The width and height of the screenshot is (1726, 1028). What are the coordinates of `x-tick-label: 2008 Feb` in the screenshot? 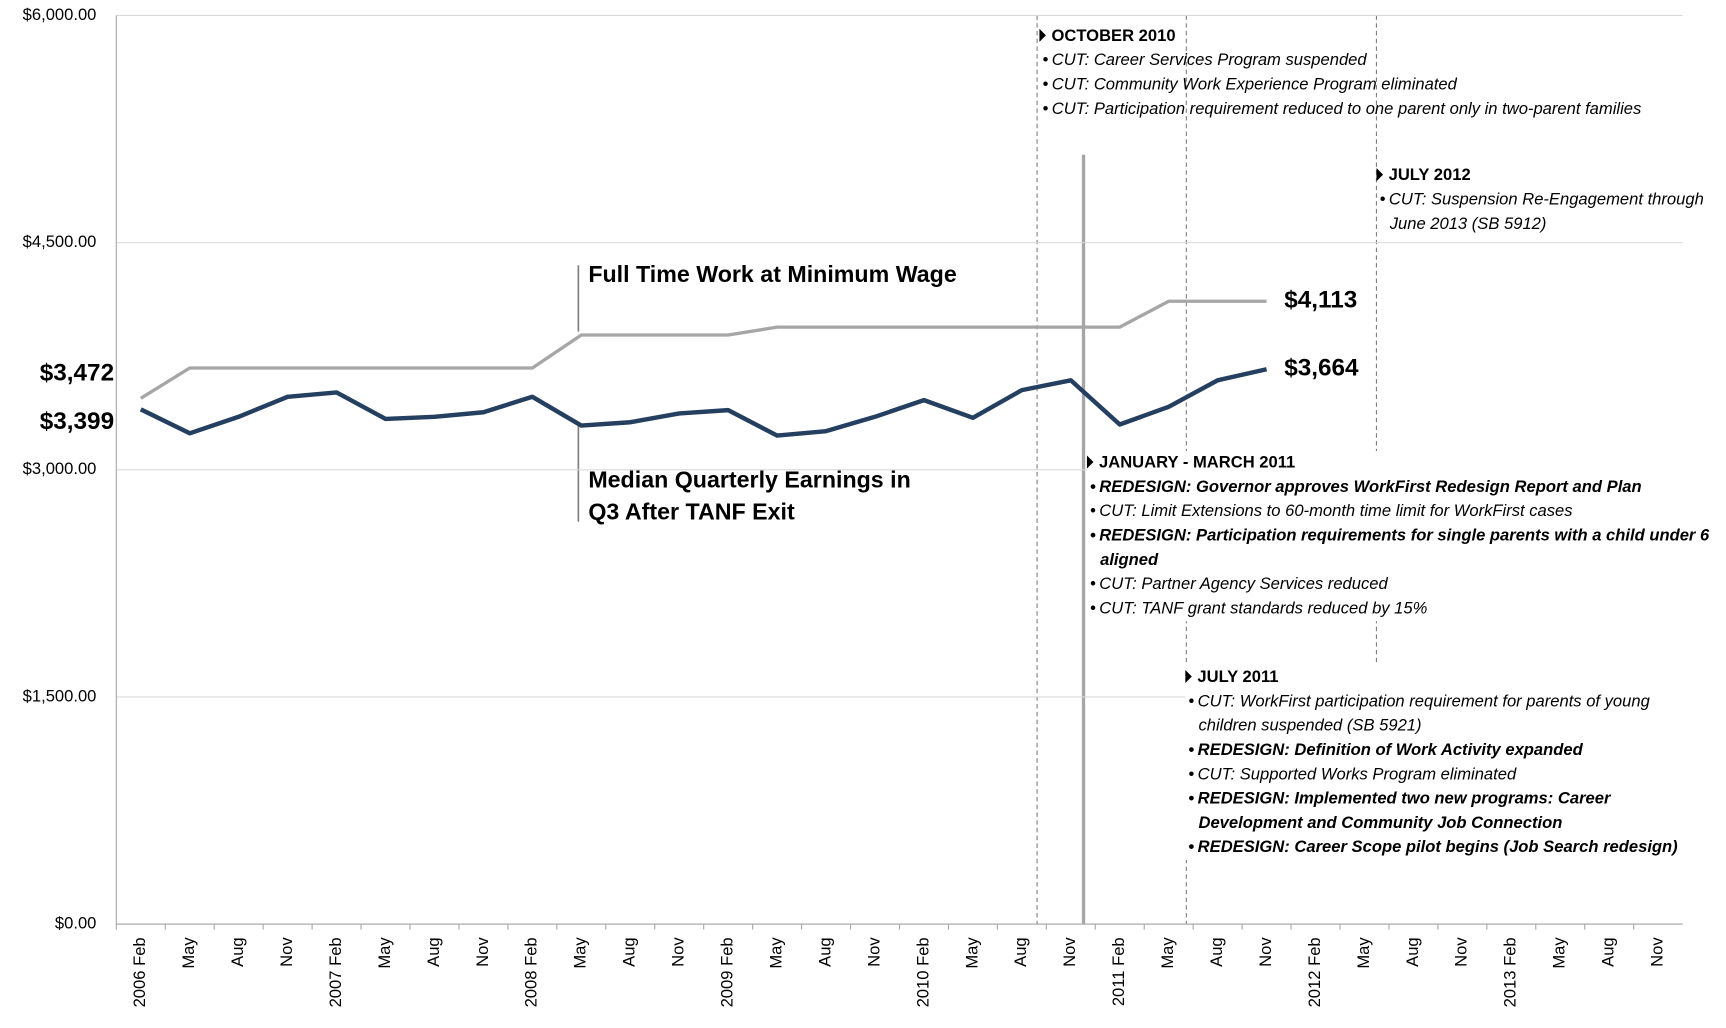 It's located at (531, 972).